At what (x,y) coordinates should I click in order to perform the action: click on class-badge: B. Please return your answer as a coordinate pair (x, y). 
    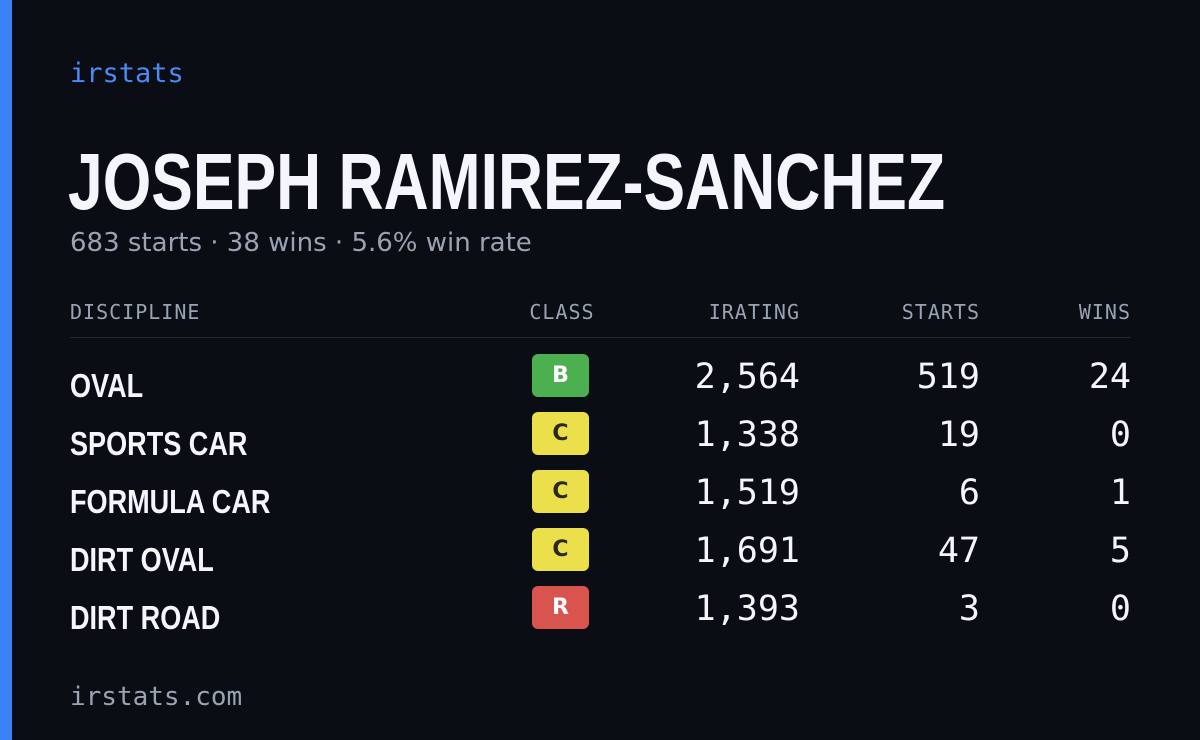
    Looking at the image, I should click on (560, 375).